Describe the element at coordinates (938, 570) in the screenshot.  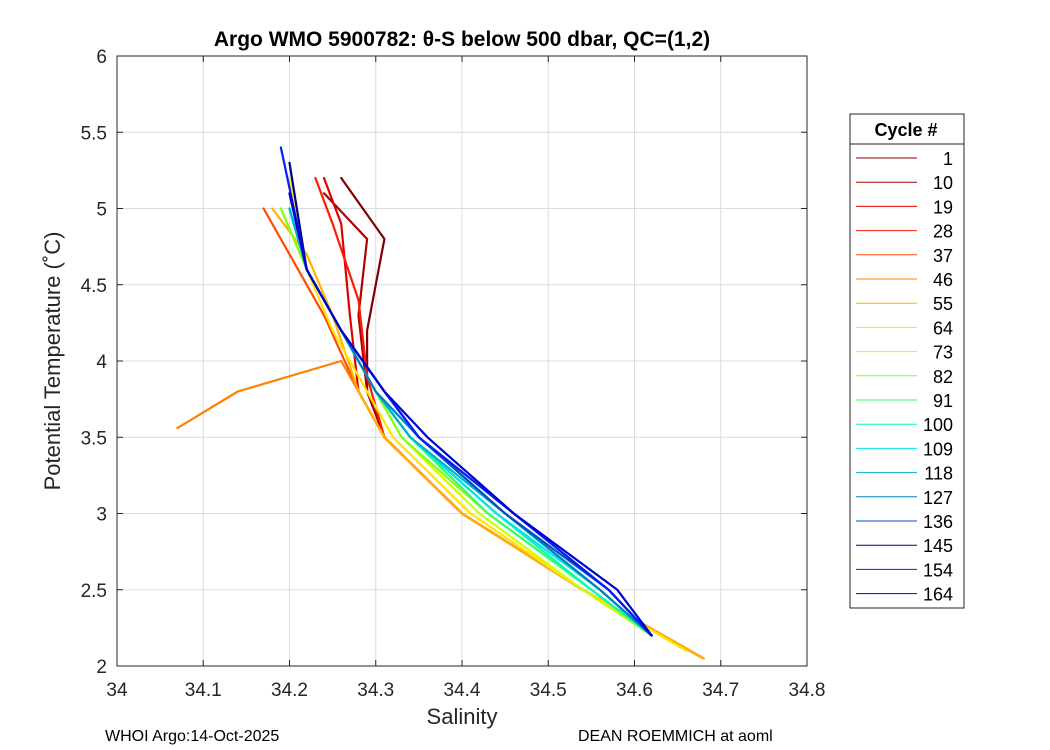
I see `legend-label-154: 154` at that location.